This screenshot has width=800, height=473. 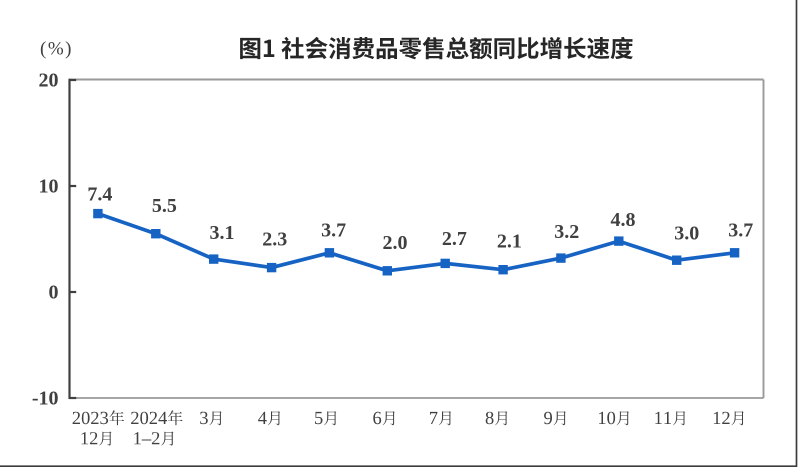 What do you see at coordinates (54, 293) in the screenshot?
I see `svg-text: 0` at bounding box center [54, 293].